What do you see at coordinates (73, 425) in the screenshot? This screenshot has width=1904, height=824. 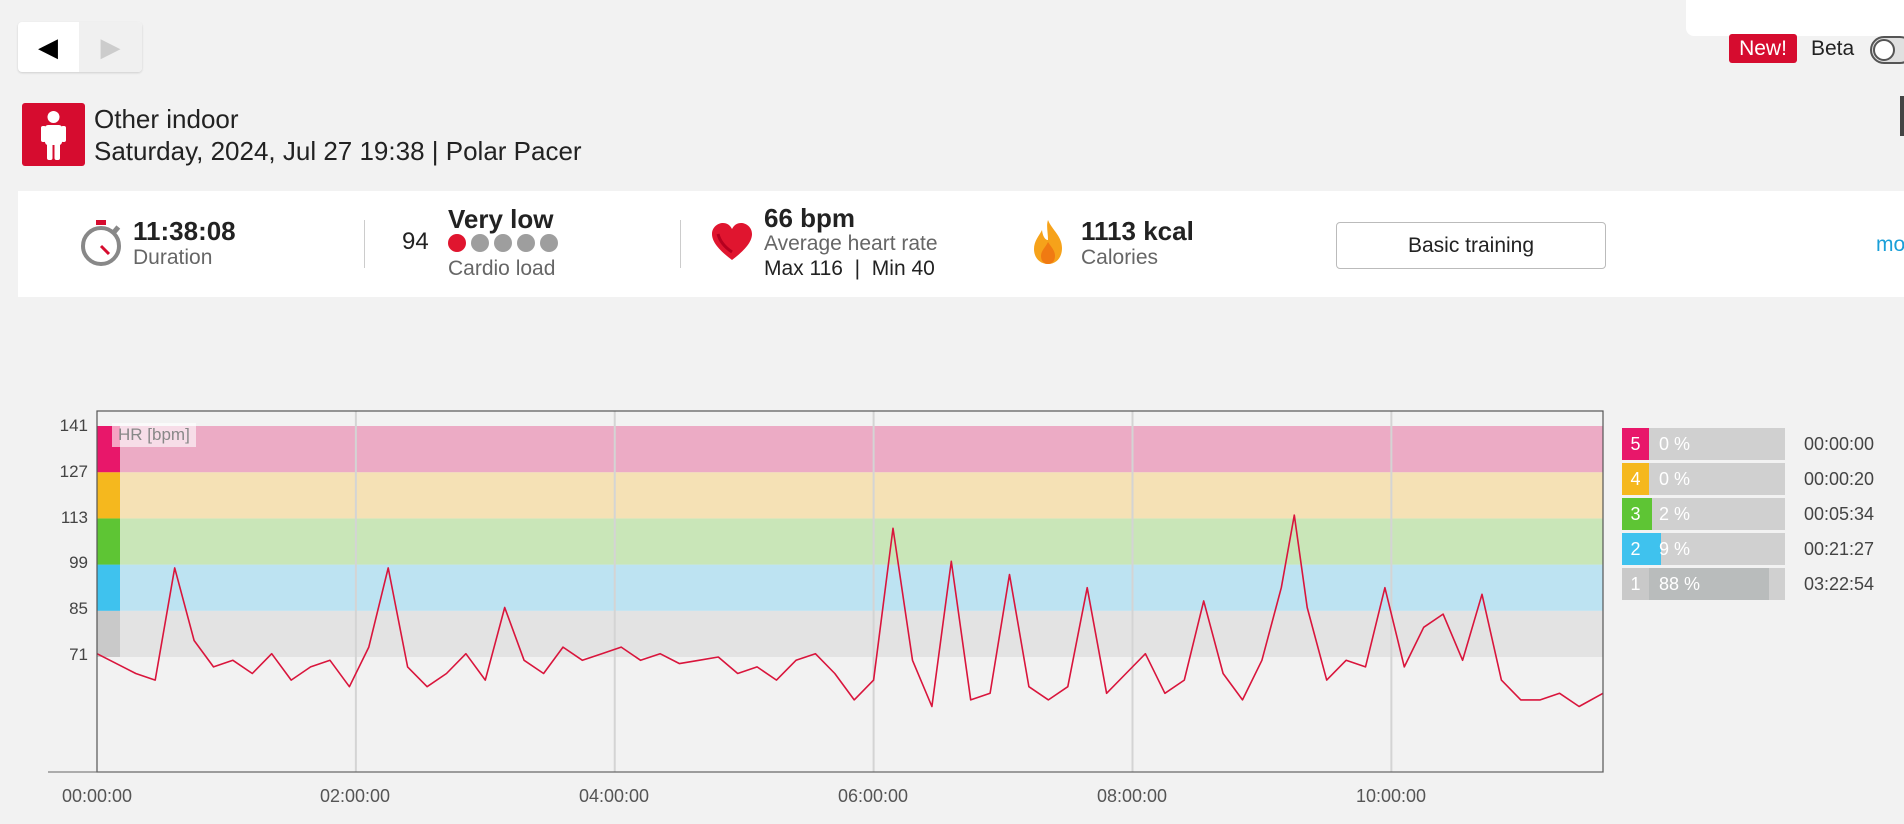 I see `y-tick-label: 141` at bounding box center [73, 425].